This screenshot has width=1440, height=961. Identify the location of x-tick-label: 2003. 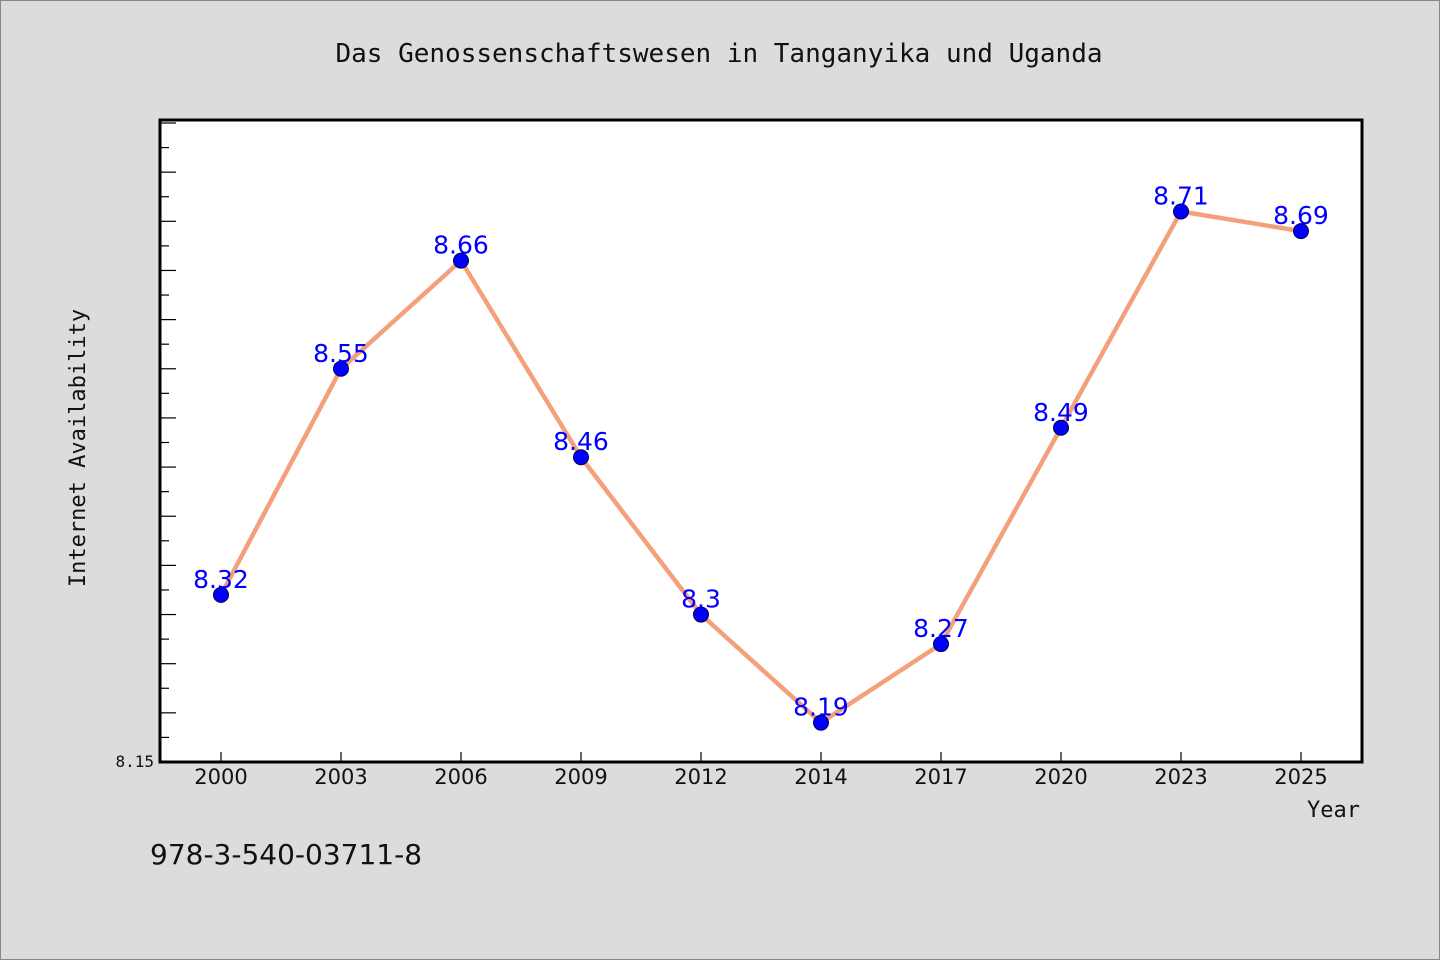
(340, 777).